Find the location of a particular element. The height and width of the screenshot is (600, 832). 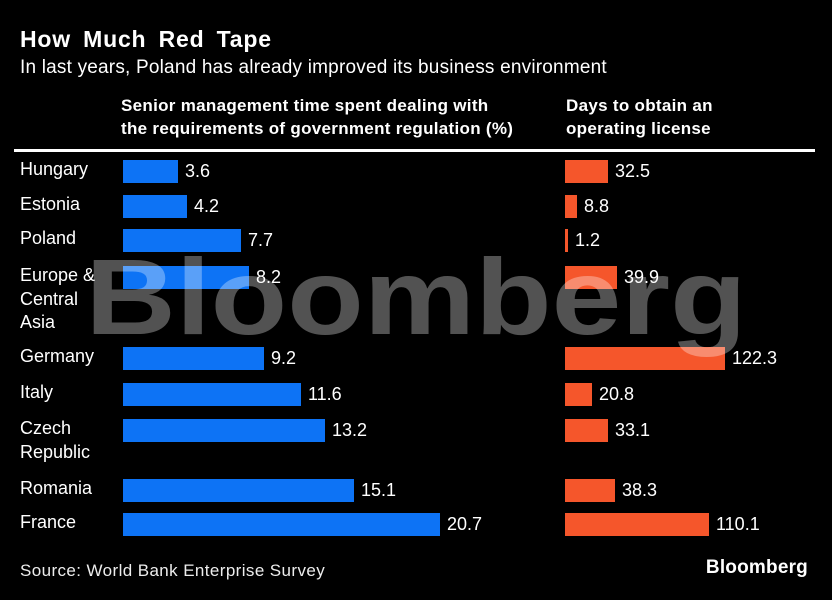

regulation-time-value: 15.1 is located at coordinates (379, 490).